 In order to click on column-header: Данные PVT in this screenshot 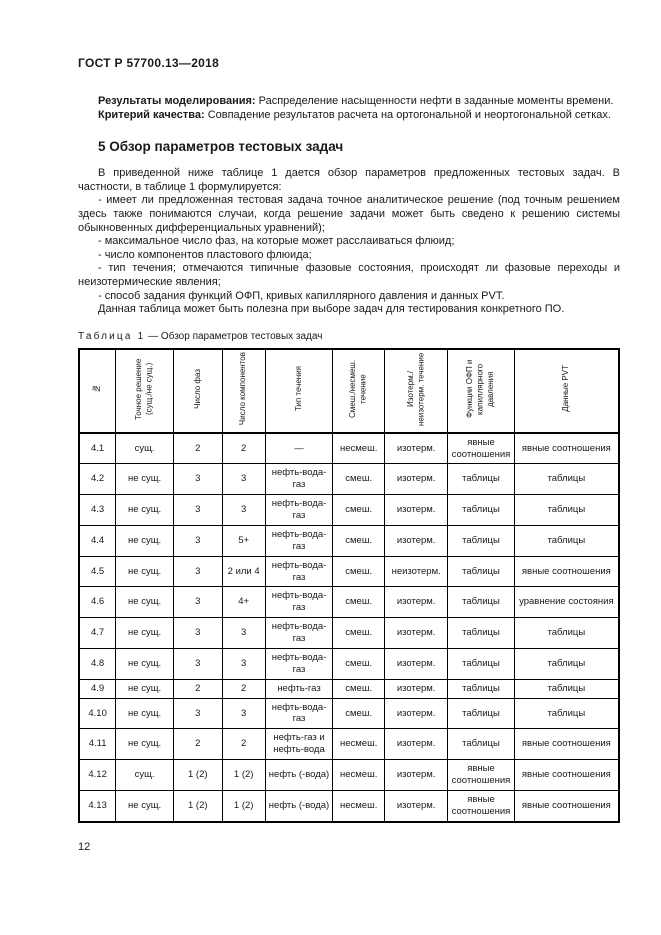, I will do `click(566, 391)`.